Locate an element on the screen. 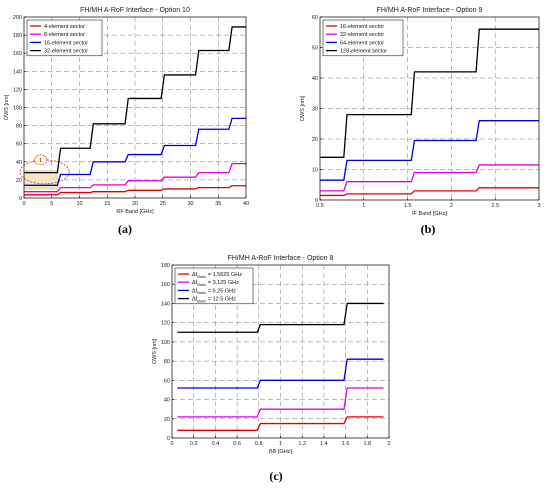  x-tick-label: 0.8 is located at coordinates (259, 444).